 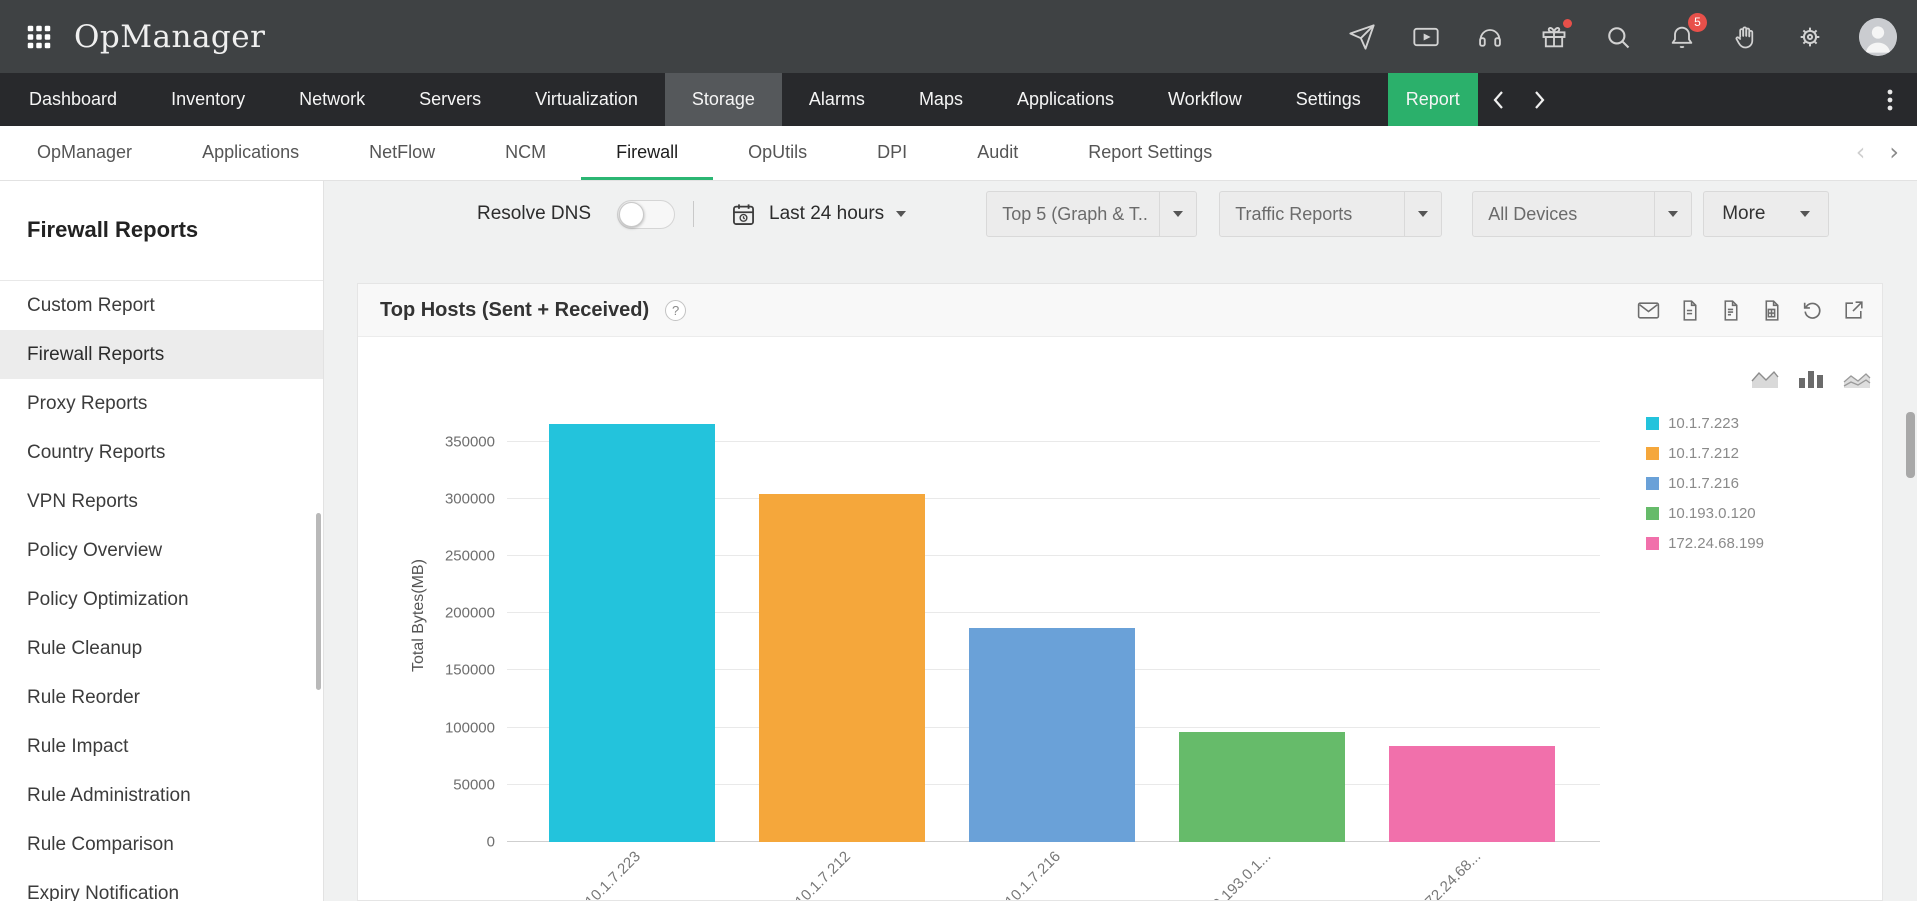 What do you see at coordinates (1052, 764) in the screenshot?
I see `bar-10-1-7-216: 10.1.7.216` at bounding box center [1052, 764].